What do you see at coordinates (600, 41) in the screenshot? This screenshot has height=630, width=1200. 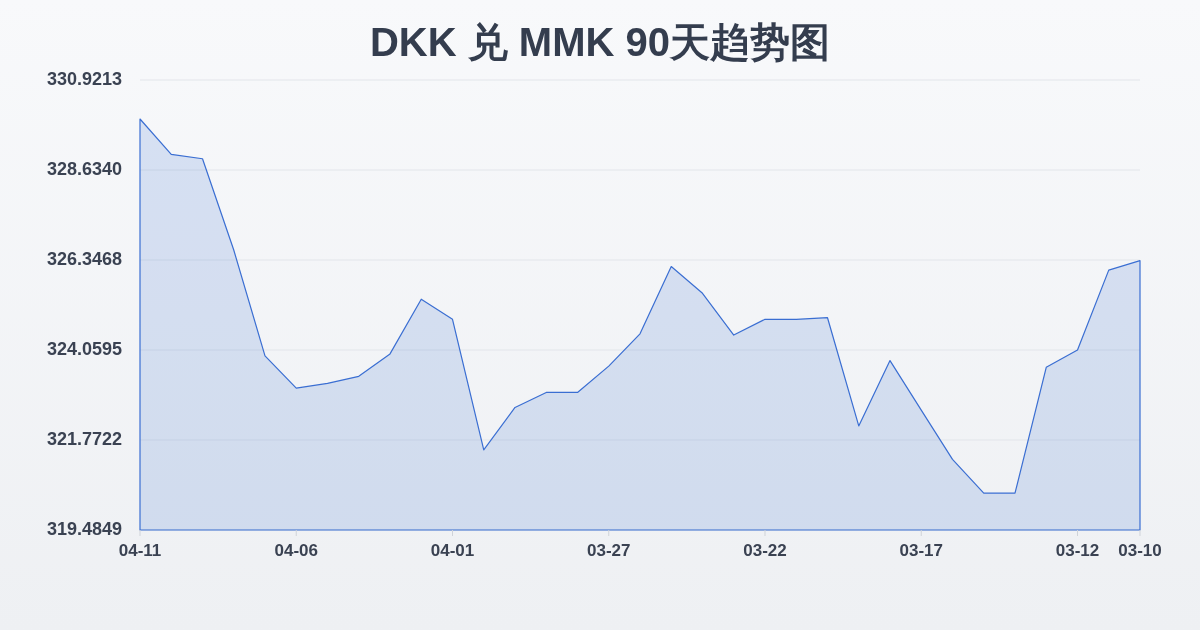 I see `chart-title: DKK 兑 MMK 90天趋势图` at bounding box center [600, 41].